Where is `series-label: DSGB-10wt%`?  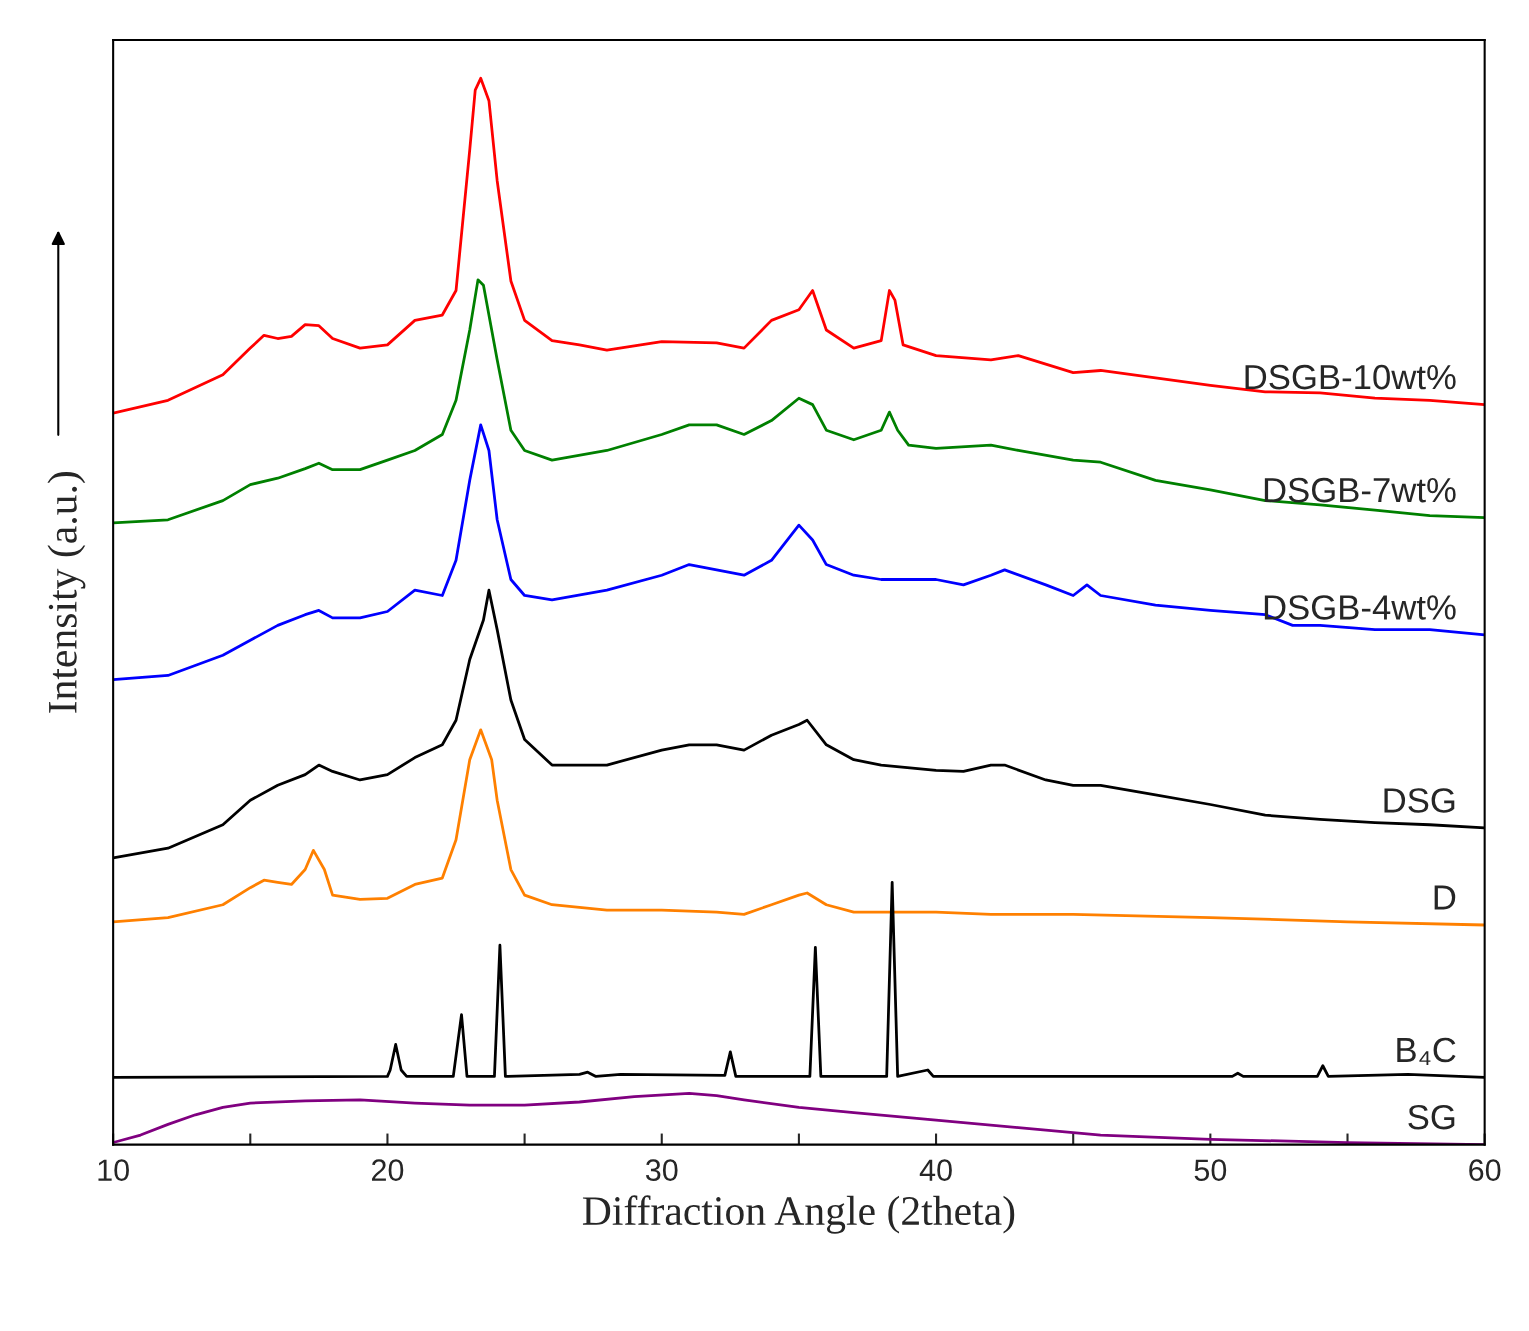
series-label: DSGB-10wt% is located at coordinates (1350, 377).